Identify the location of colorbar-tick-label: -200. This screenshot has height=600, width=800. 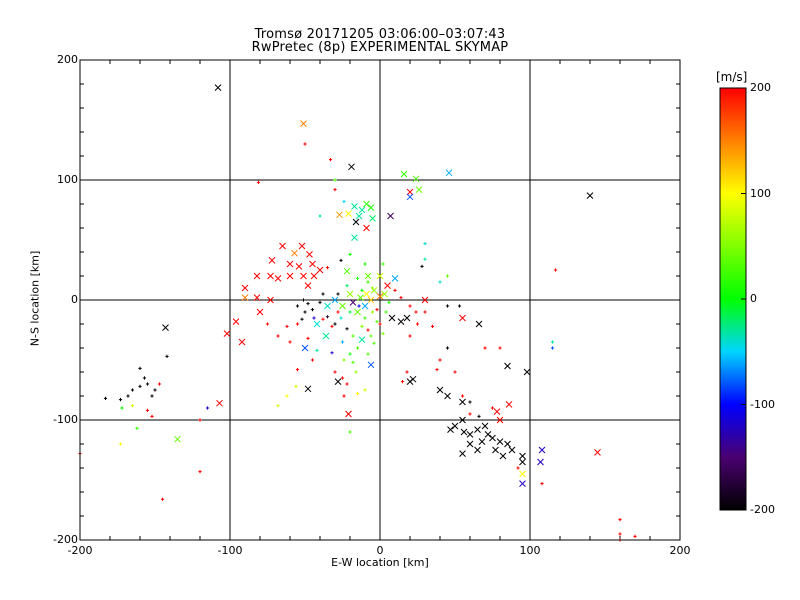
(762, 509).